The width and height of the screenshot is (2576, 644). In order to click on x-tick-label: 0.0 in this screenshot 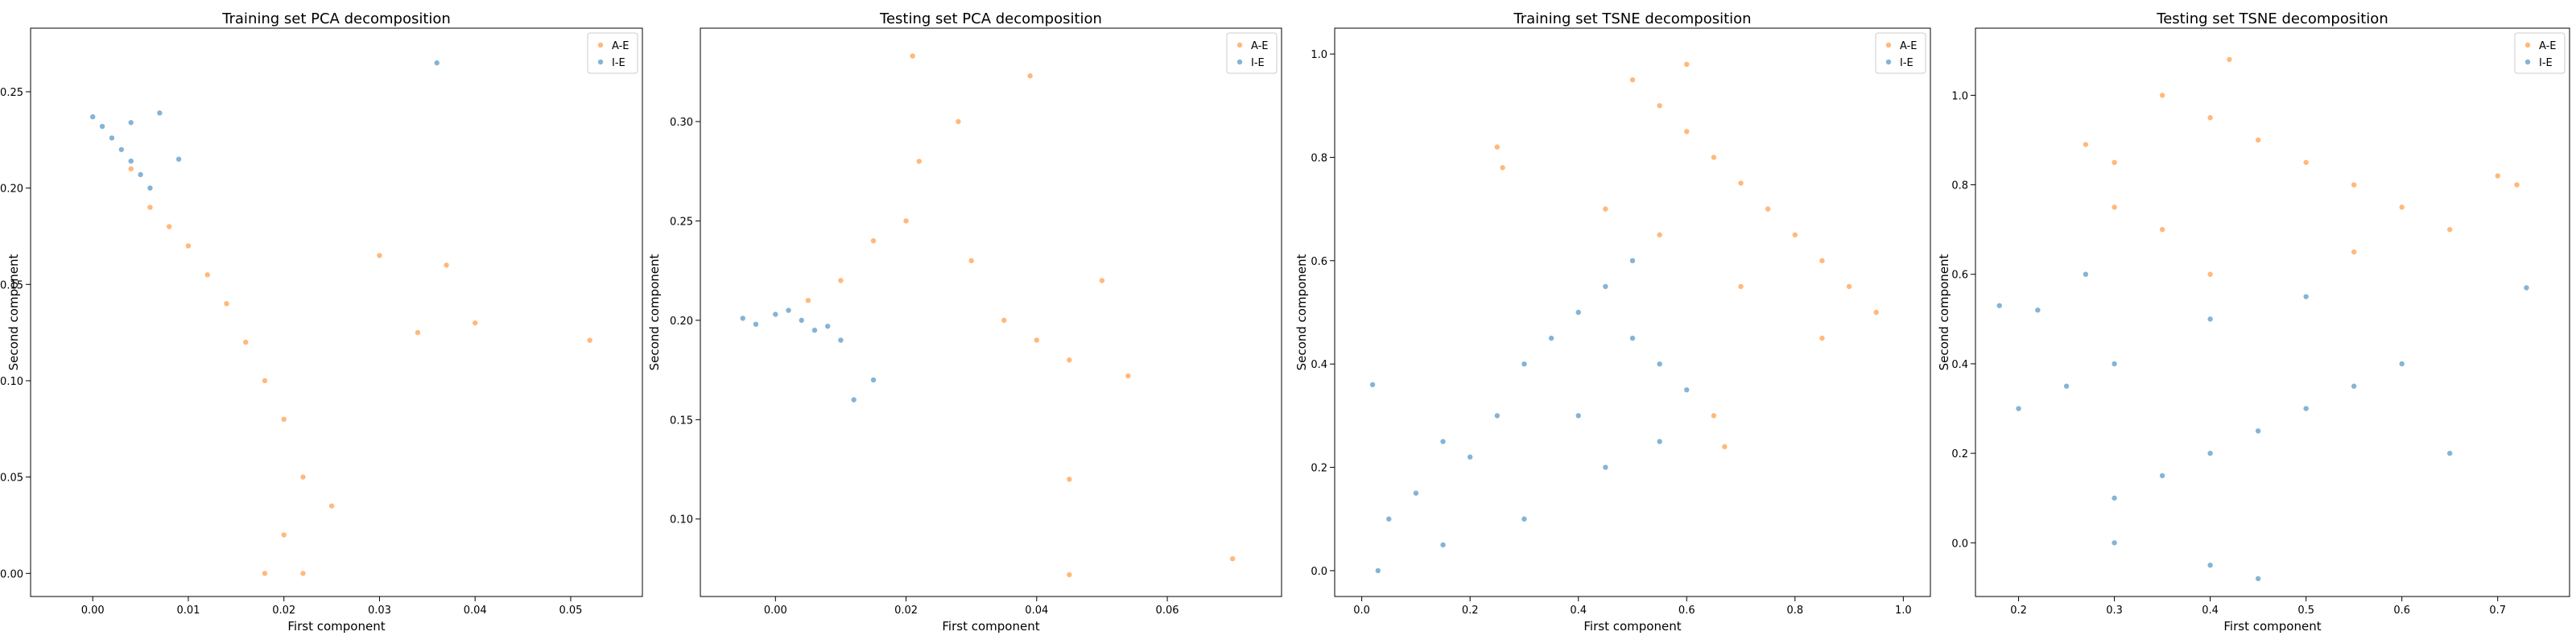, I will do `click(1361, 611)`.